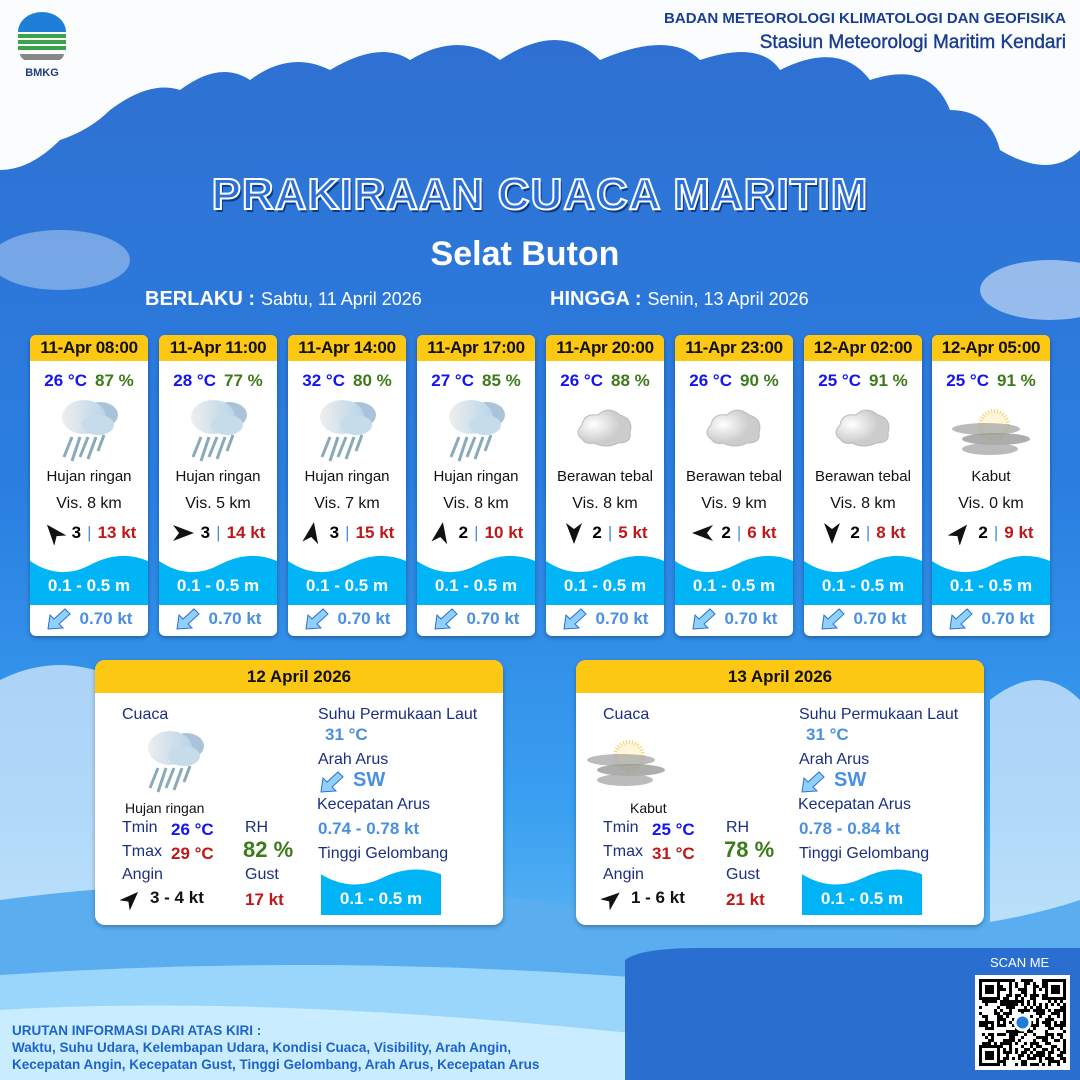  I want to click on area-name: Selat Buton, so click(525, 254).